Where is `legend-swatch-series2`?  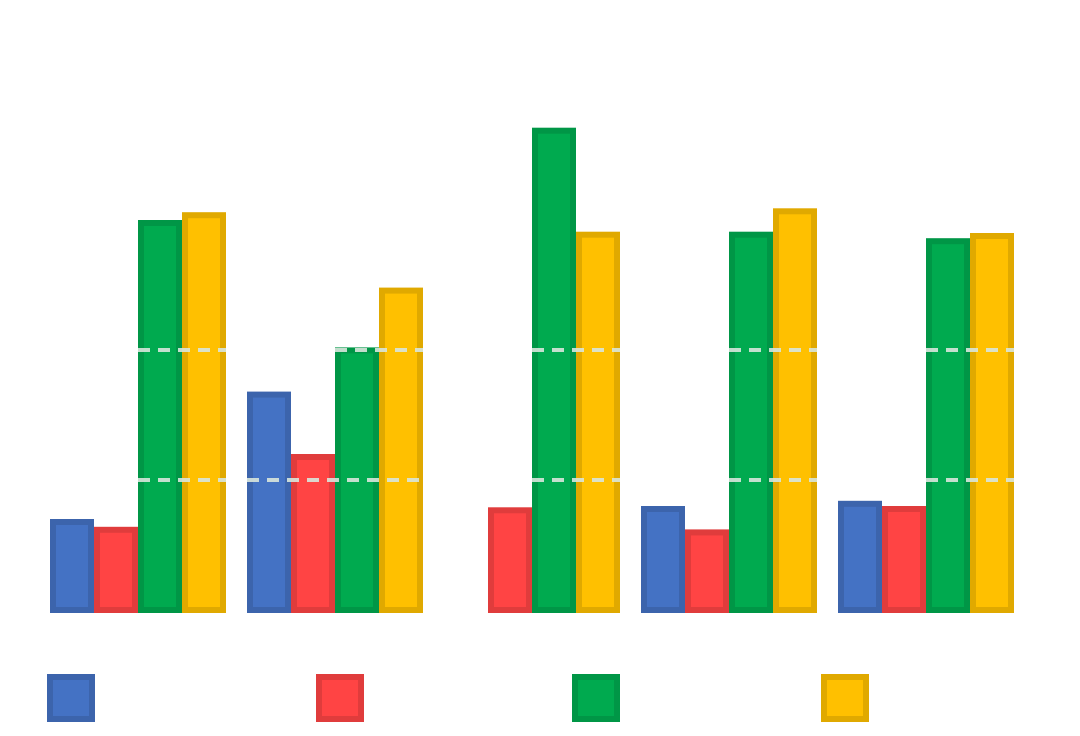 legend-swatch-series2 is located at coordinates (340, 698).